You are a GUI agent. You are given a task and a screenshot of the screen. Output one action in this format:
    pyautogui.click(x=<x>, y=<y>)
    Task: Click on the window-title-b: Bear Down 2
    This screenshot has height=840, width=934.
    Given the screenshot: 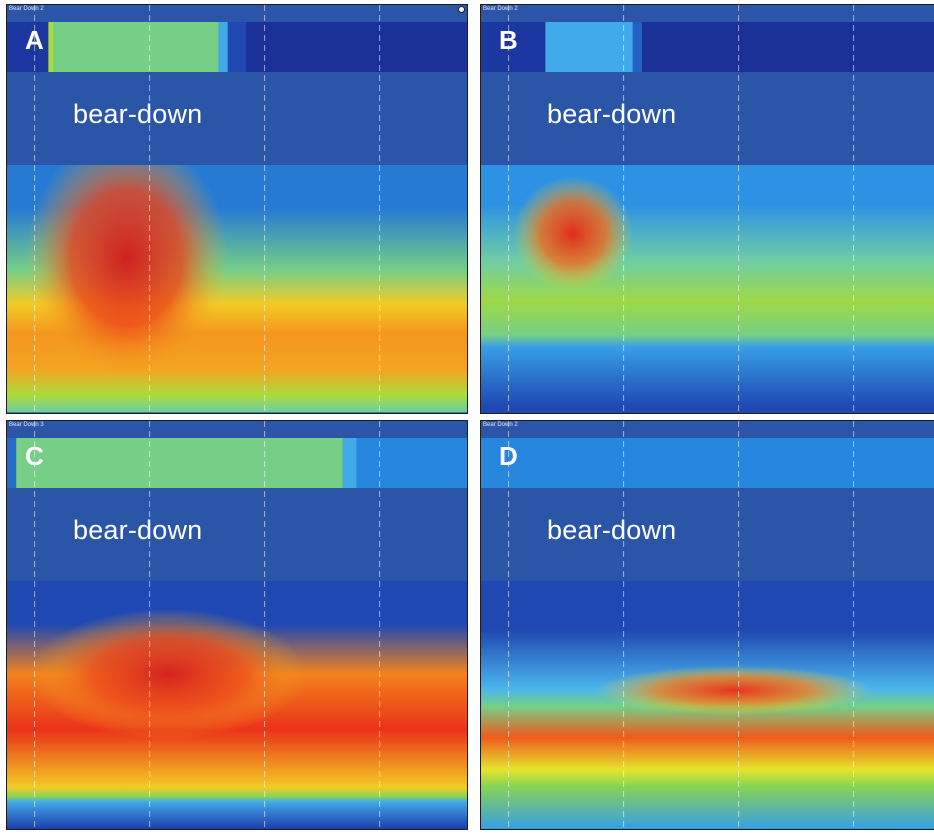 What is the action you would take?
    pyautogui.click(x=500, y=9)
    